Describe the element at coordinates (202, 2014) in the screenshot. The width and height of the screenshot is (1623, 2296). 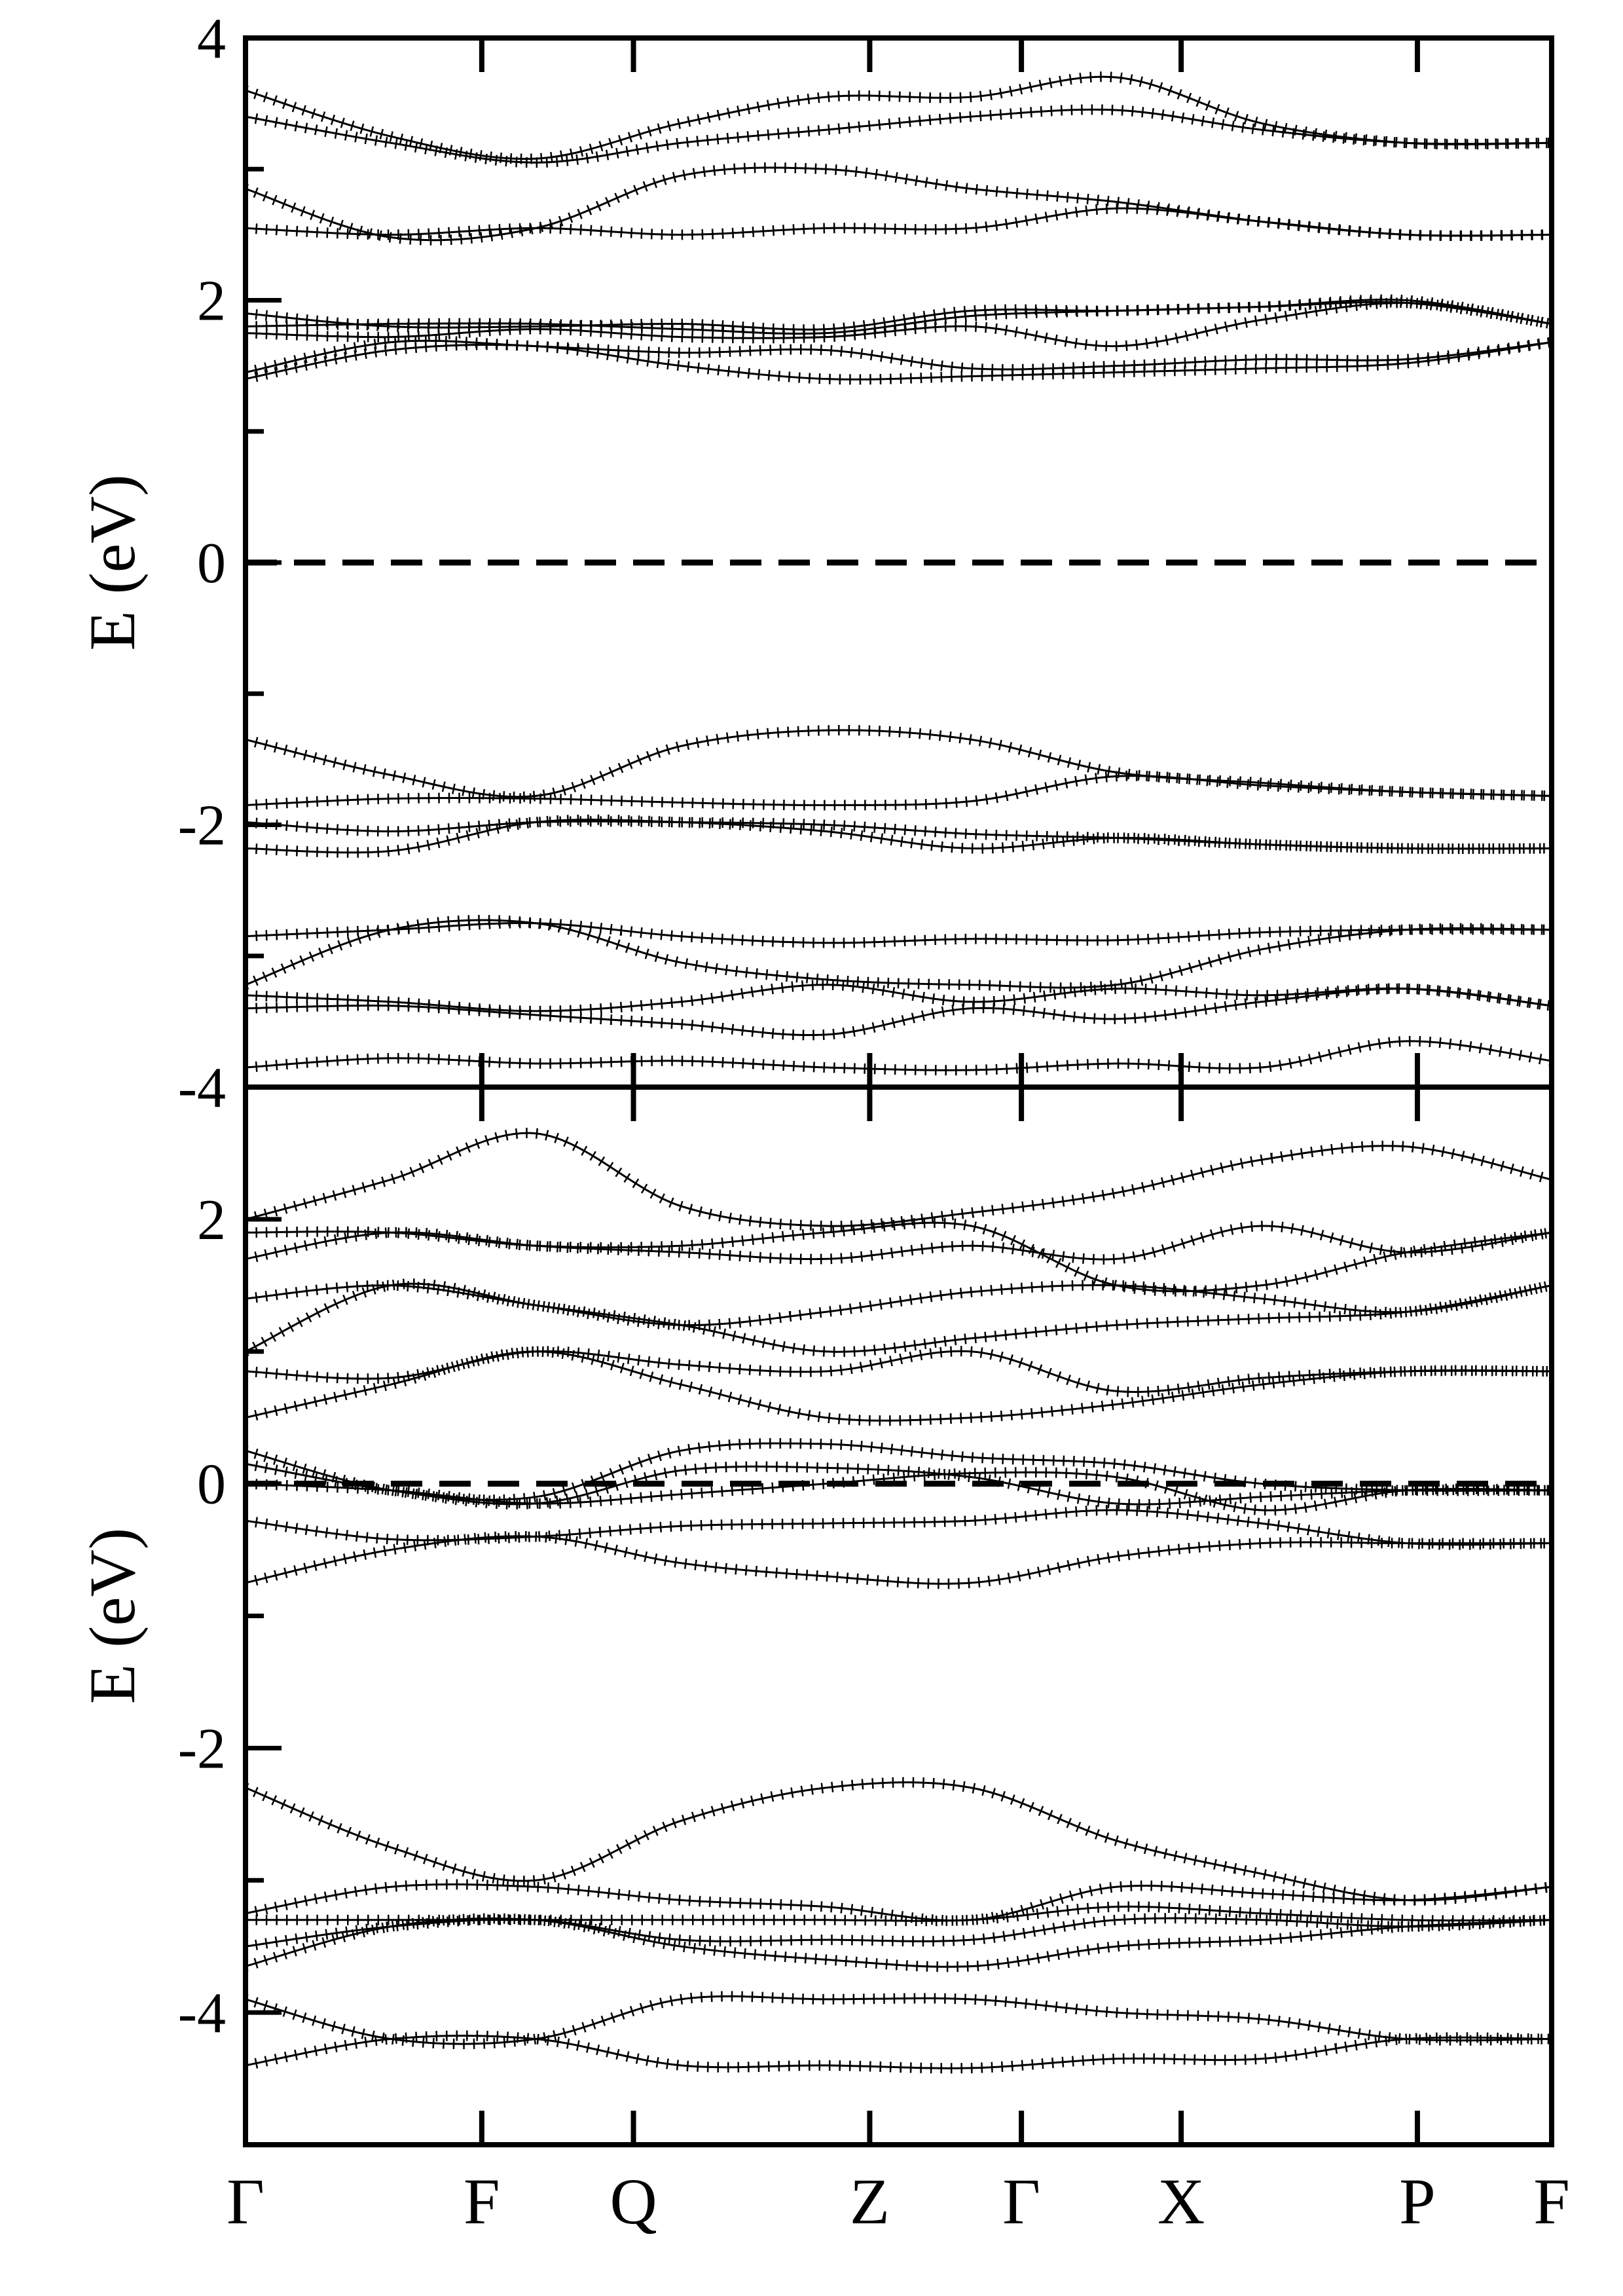
I see `ytick-label-bottom: -4` at that location.